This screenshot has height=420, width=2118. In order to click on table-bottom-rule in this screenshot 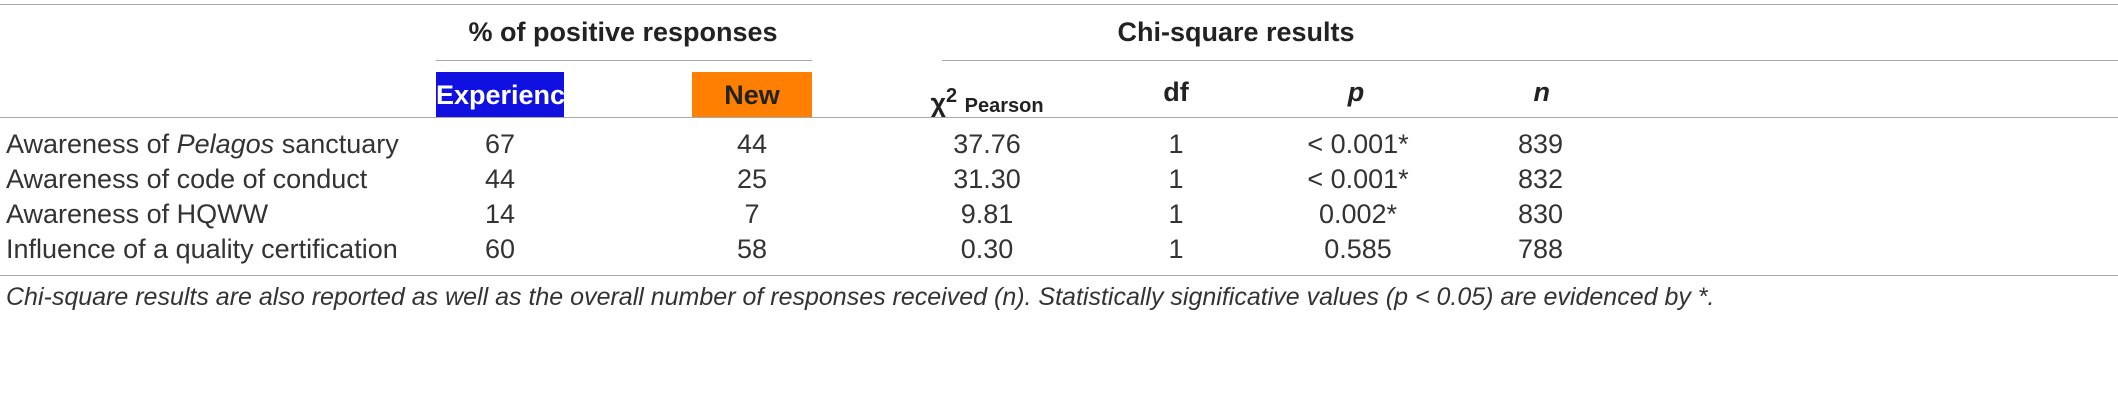, I will do `click(1059, 275)`.